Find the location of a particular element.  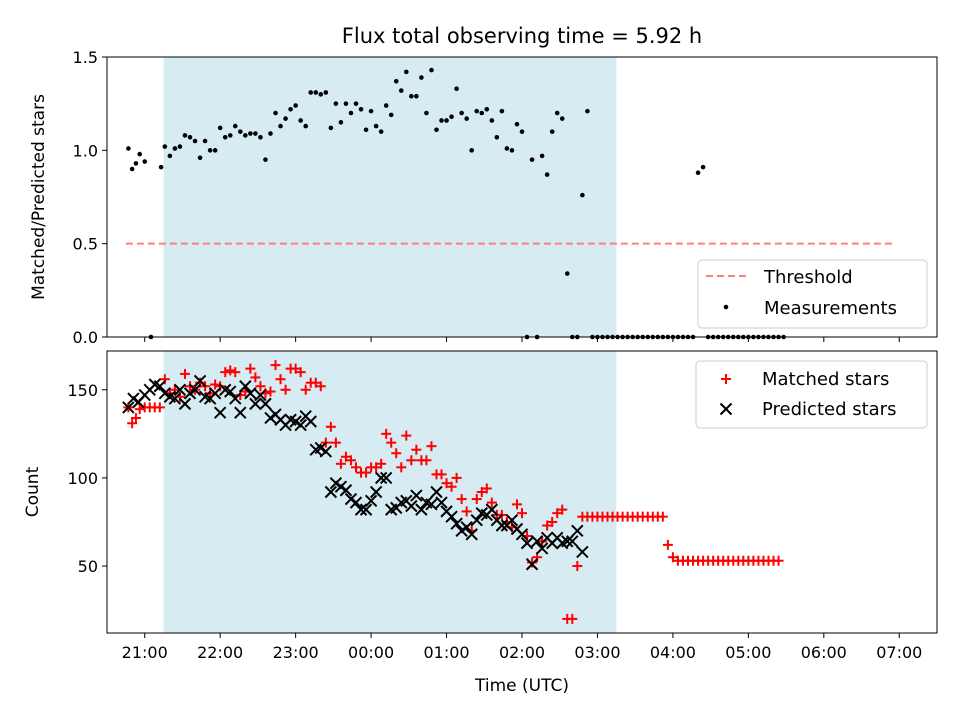

legend-predicted-swatch is located at coordinates (726, 409).